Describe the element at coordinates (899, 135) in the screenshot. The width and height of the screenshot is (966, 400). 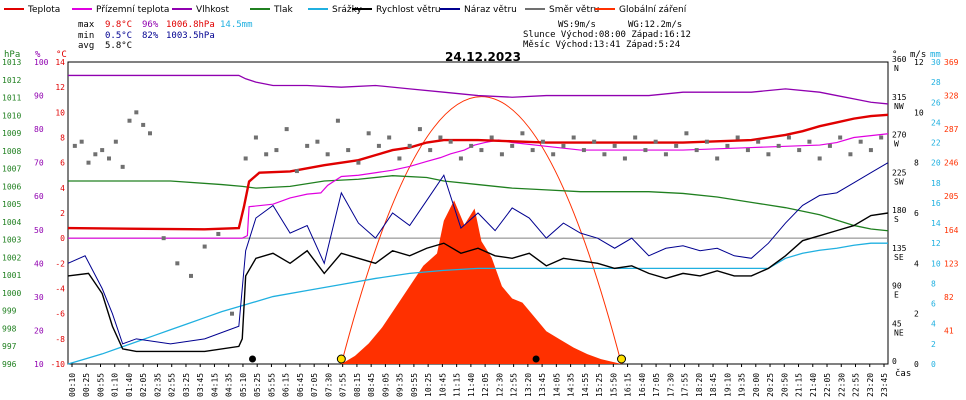
I see `winddir-tick: 270` at that location.